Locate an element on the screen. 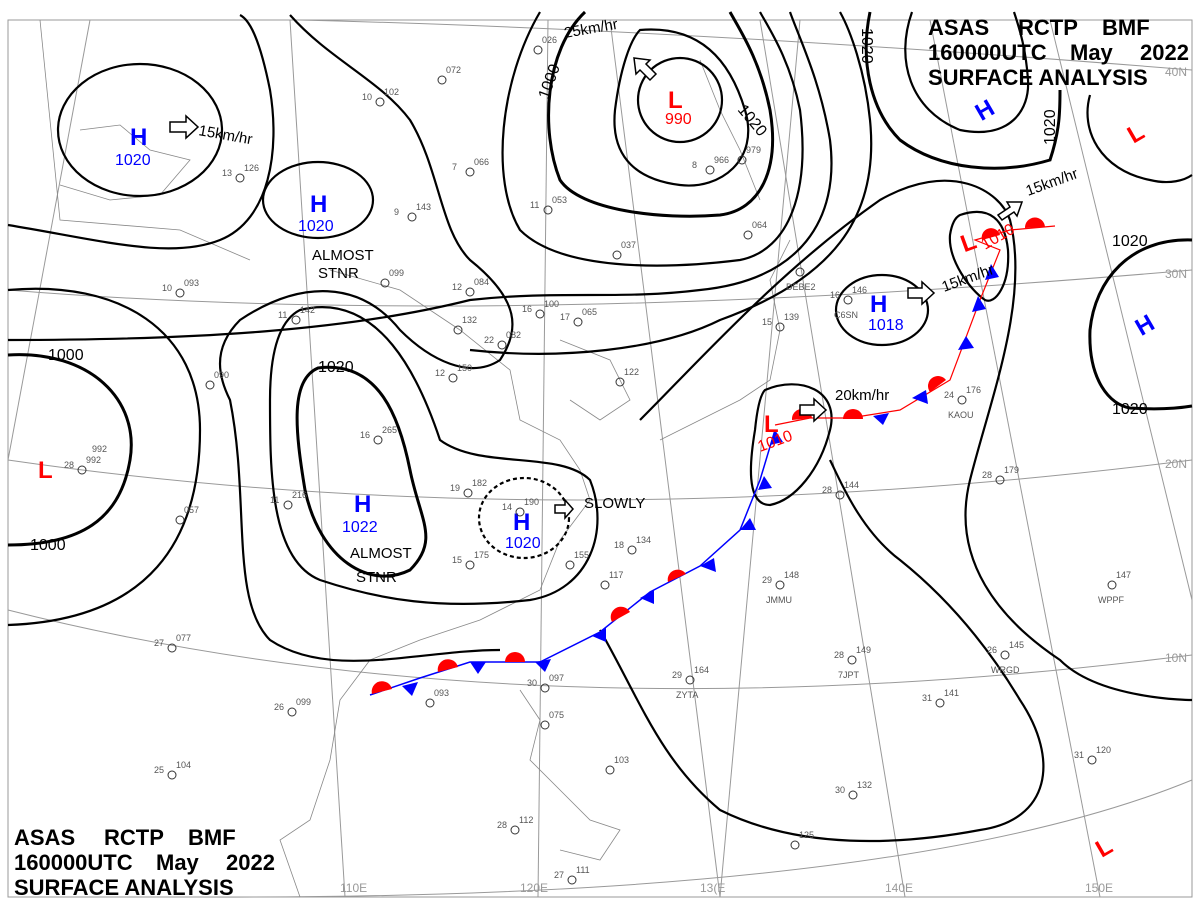  lat-line-20n is located at coordinates (600, 480).